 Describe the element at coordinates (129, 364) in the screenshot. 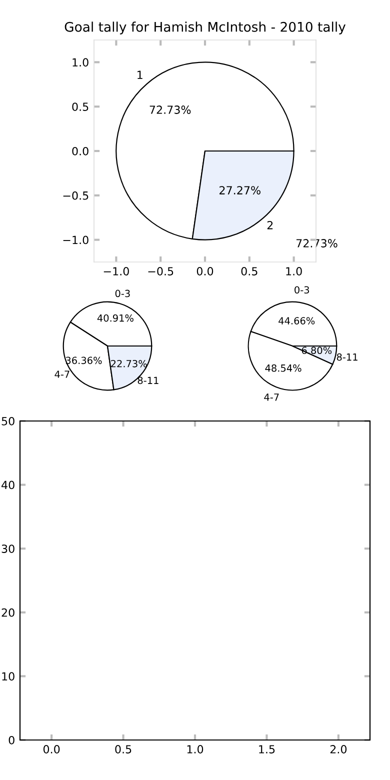

I see `data-label: 22.73%` at that location.